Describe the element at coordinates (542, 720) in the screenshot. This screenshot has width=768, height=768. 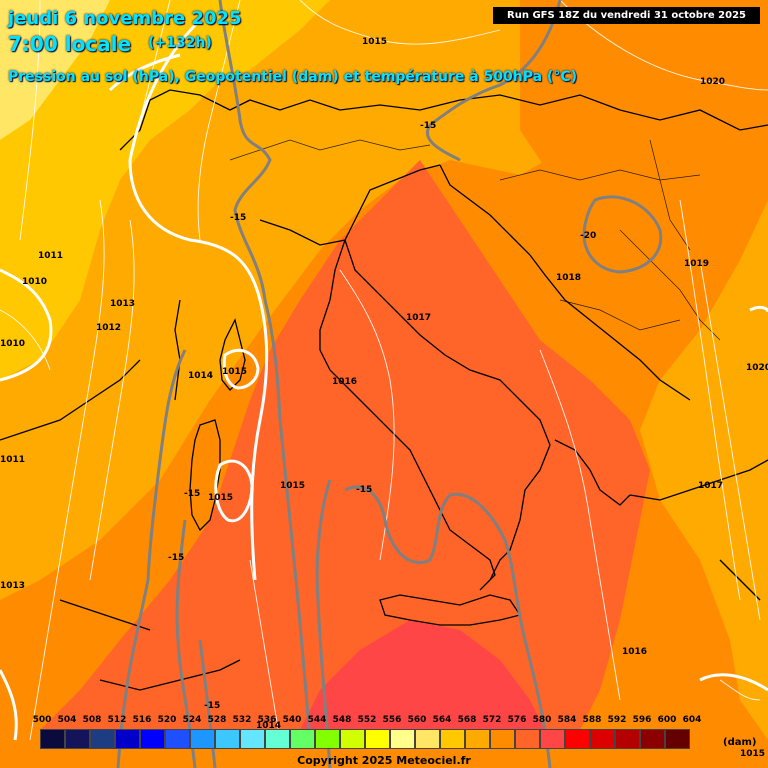
I see `scale-label: 580` at that location.